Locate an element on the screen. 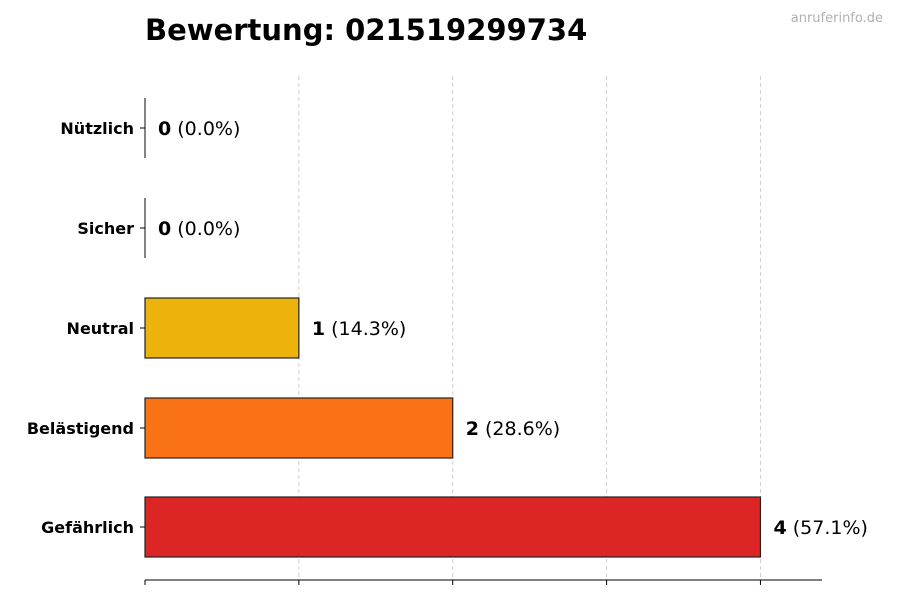  category-label: Nützlich is located at coordinates (97, 128).